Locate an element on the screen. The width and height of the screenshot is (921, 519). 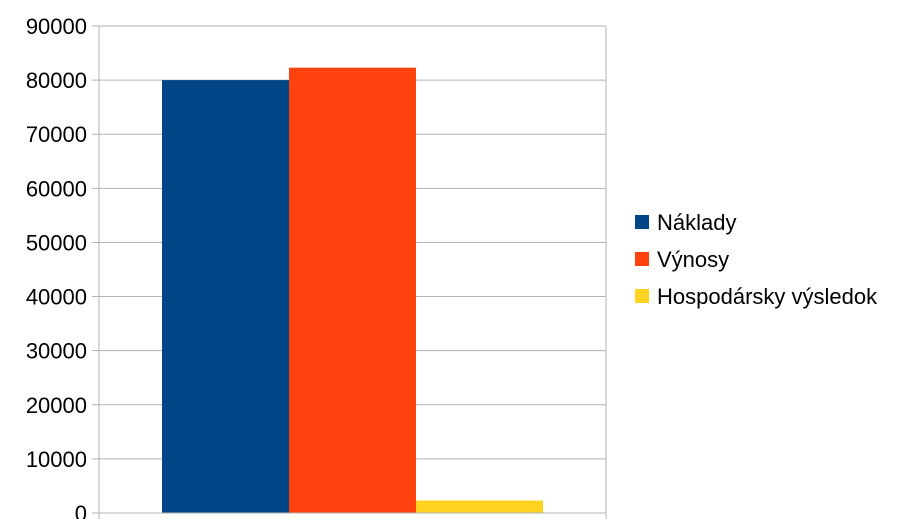
y-tick-label: 0 is located at coordinates (81, 510).